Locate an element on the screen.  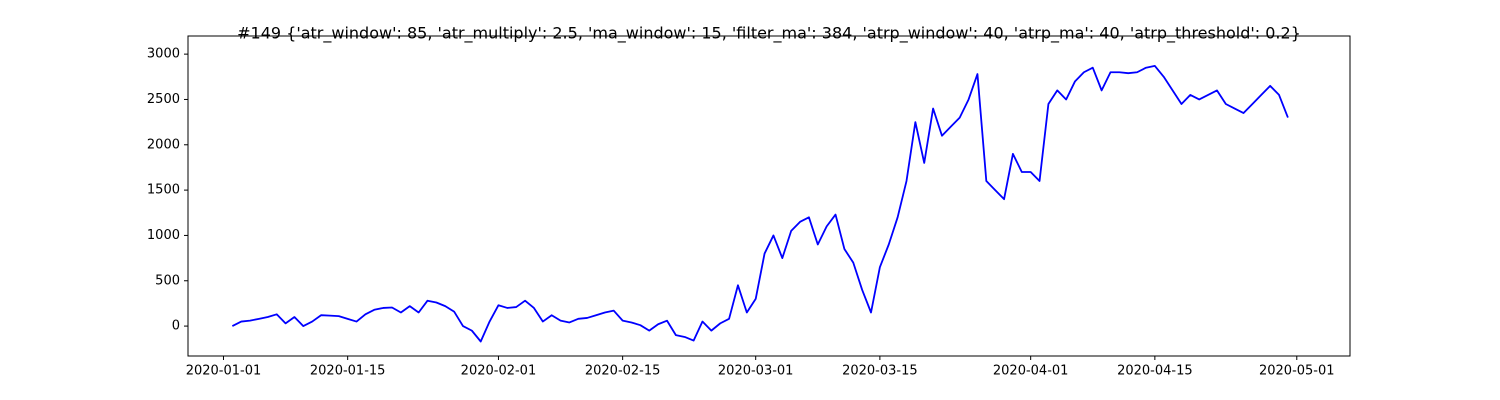
x-tick-label: 2020-01-15 is located at coordinates (348, 371).